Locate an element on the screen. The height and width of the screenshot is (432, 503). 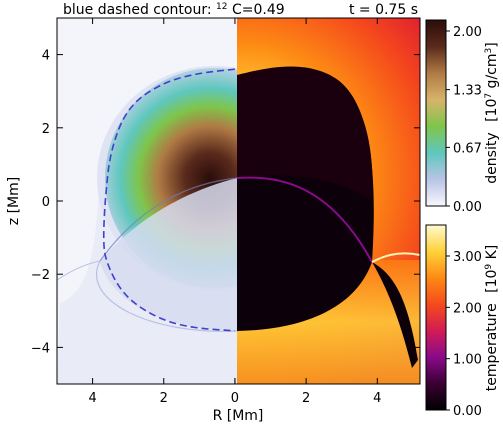
y-tick-label: 2 is located at coordinates (46, 129).